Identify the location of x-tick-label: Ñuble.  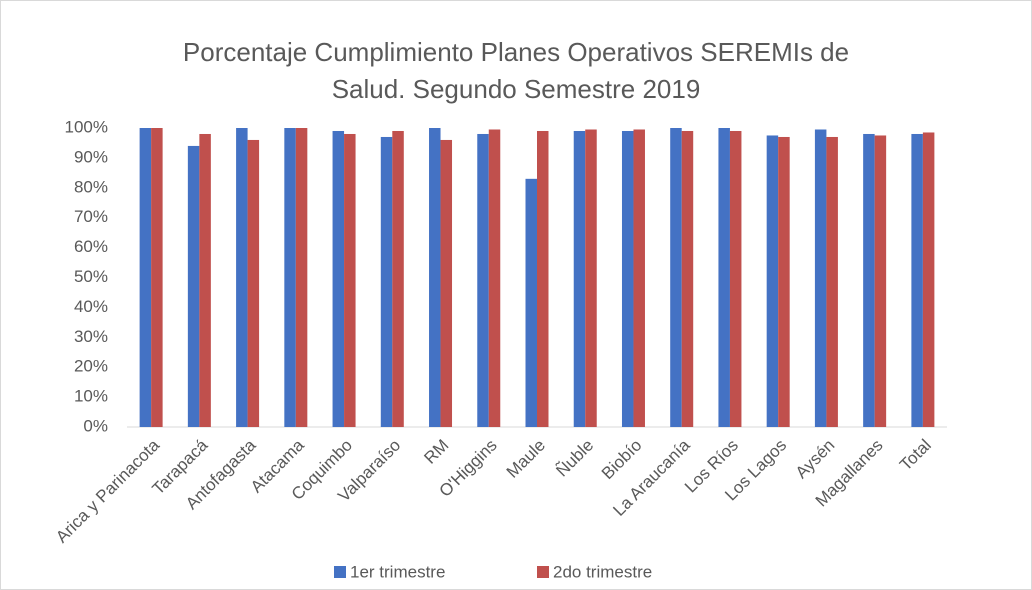
(574, 458).